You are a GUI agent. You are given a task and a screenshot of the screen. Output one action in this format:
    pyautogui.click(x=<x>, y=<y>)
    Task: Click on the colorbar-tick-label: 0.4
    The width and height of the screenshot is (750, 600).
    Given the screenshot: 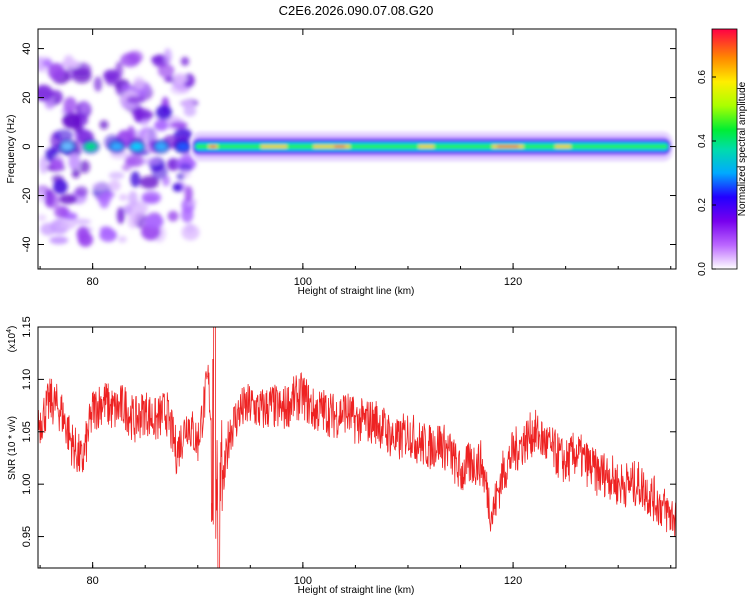 What is the action you would take?
    pyautogui.click(x=702, y=141)
    